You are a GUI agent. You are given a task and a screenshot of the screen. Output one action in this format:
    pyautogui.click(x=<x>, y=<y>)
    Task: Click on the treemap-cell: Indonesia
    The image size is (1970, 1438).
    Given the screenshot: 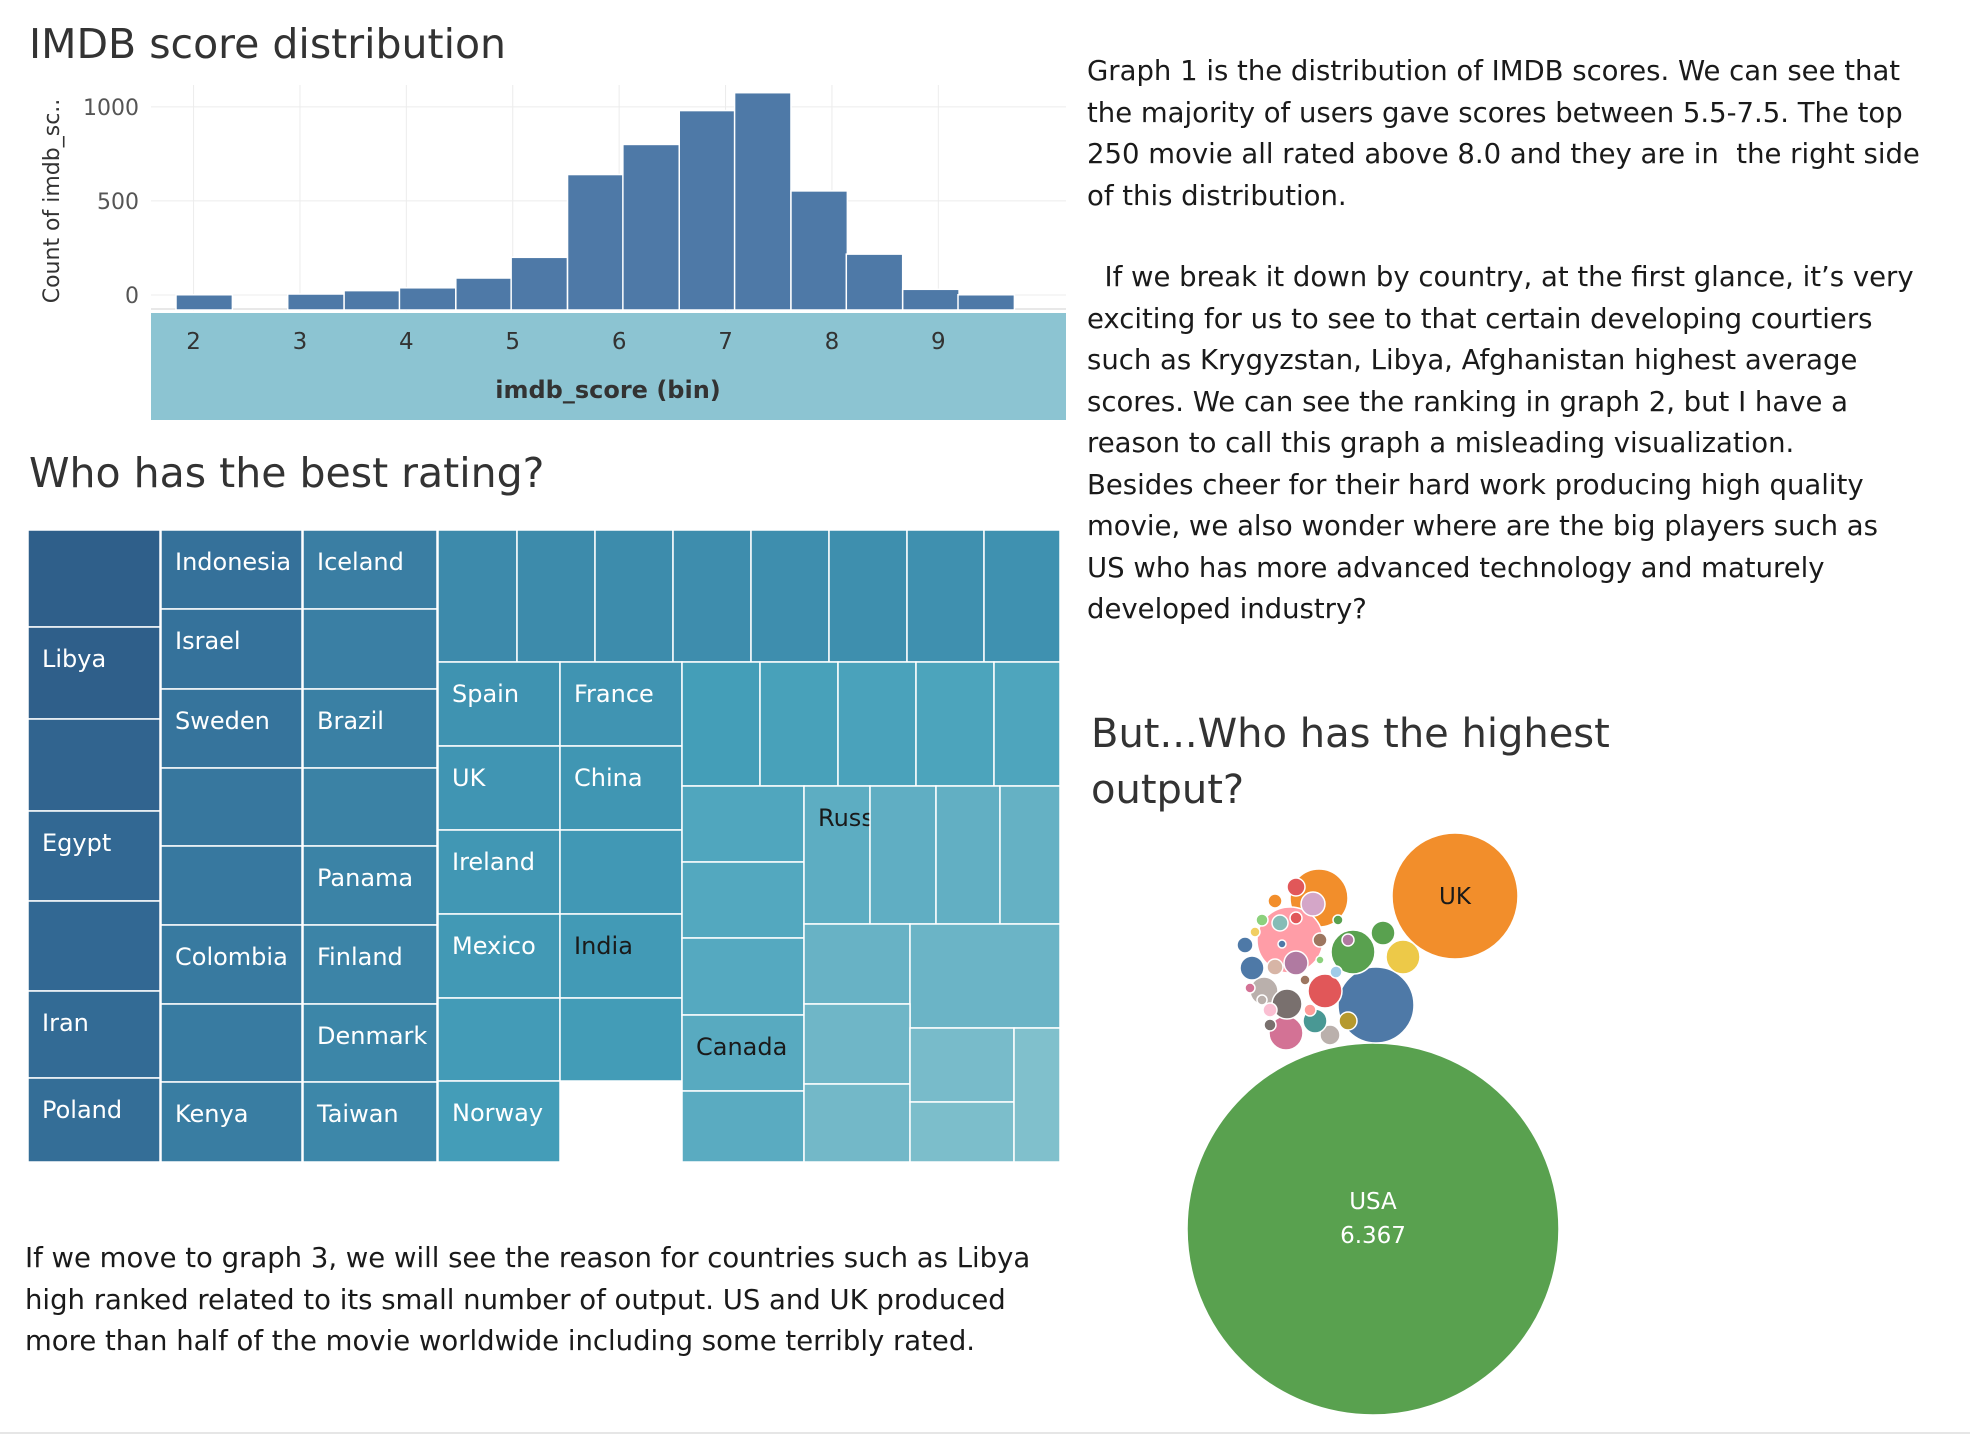 What is the action you would take?
    pyautogui.click(x=231, y=570)
    